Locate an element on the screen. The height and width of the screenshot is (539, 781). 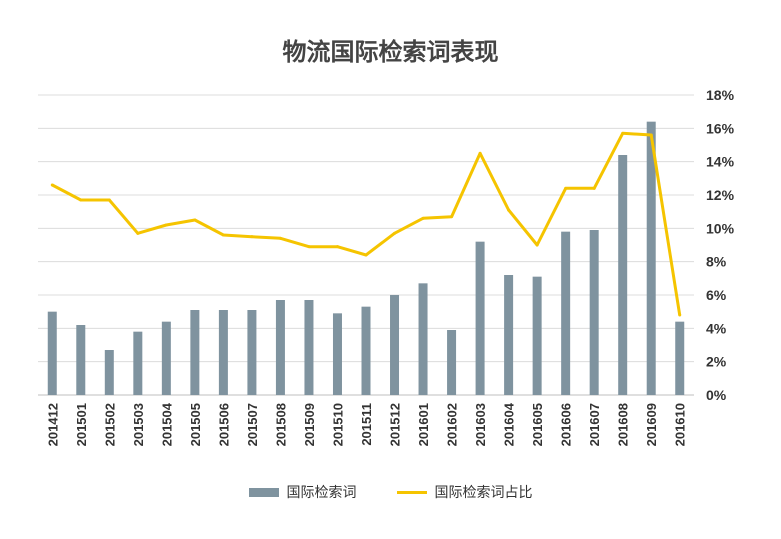
x-tick-label: 201510 is located at coordinates (337, 424).